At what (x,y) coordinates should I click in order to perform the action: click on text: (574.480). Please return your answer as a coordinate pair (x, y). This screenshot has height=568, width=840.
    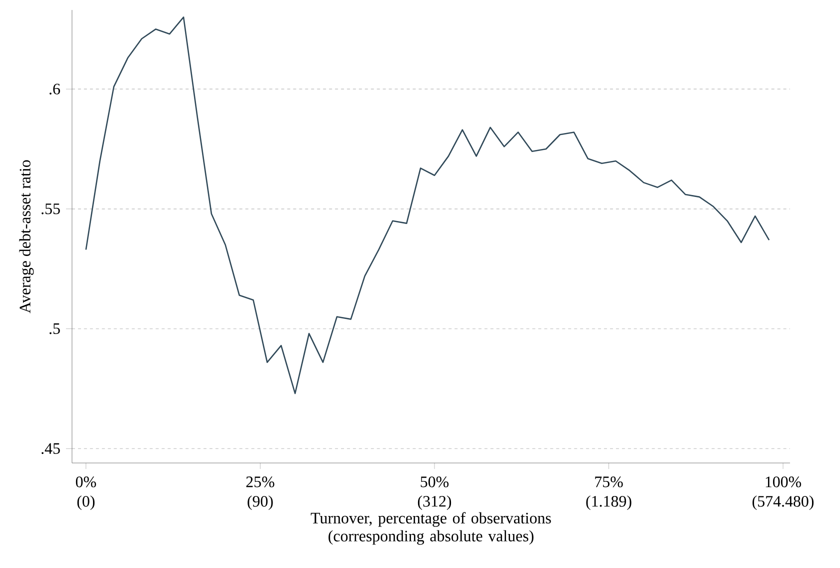
    Looking at the image, I should click on (783, 502).